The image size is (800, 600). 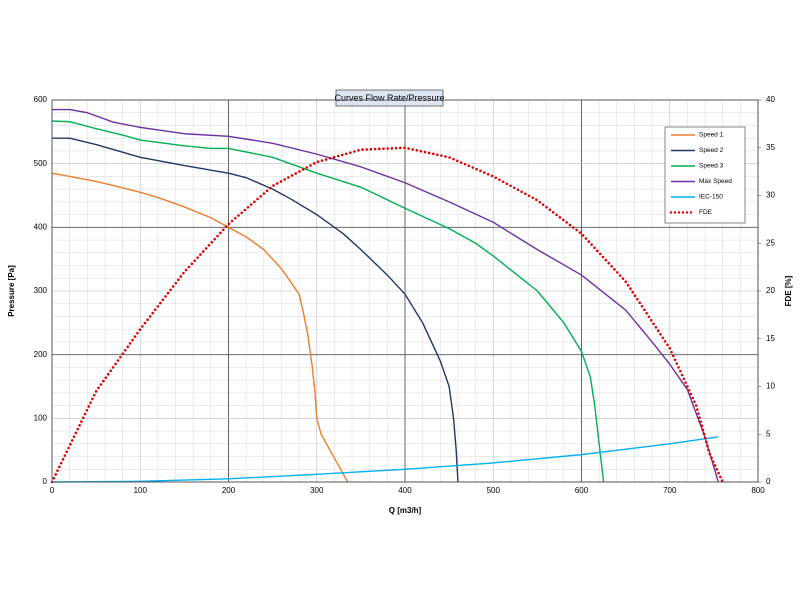 What do you see at coordinates (770, 147) in the screenshot?
I see `y2-tick-label: 35` at bounding box center [770, 147].